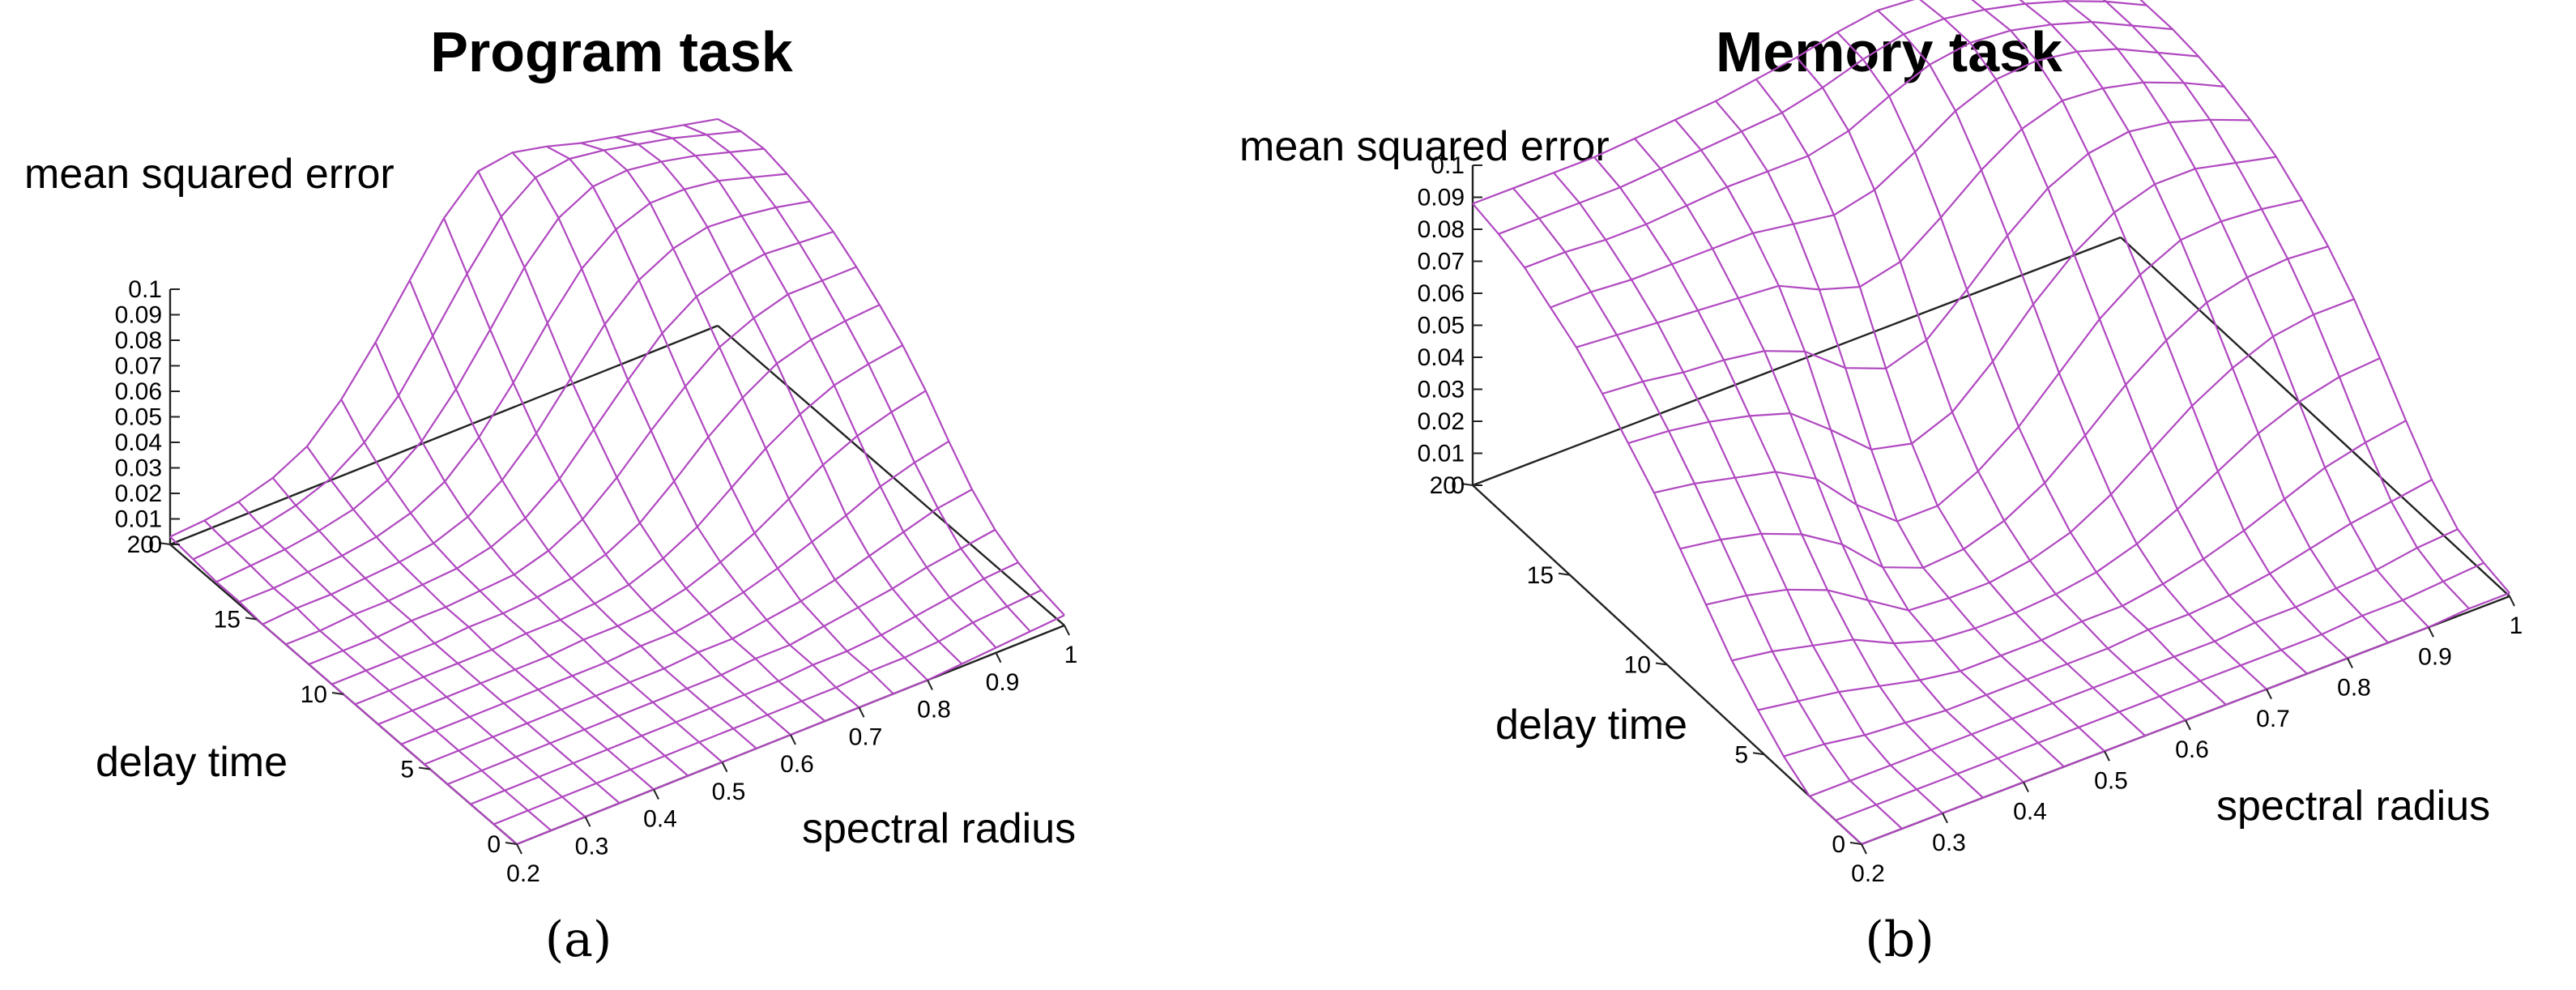 The image size is (2576, 990). What do you see at coordinates (2315, 417) in the screenshot?
I see `right-edge` at bounding box center [2315, 417].